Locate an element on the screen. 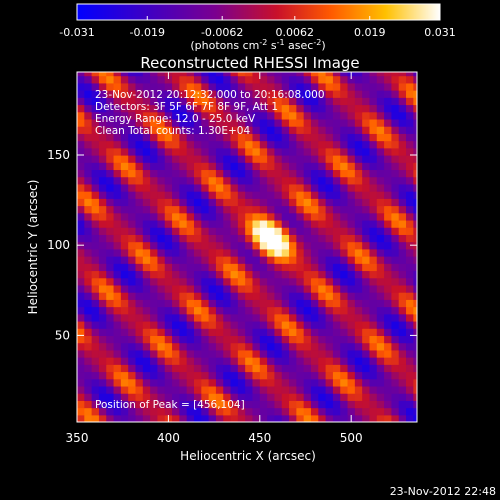 The image size is (500, 500). chart-title: Reconstructed RHESSI Image is located at coordinates (249, 63).